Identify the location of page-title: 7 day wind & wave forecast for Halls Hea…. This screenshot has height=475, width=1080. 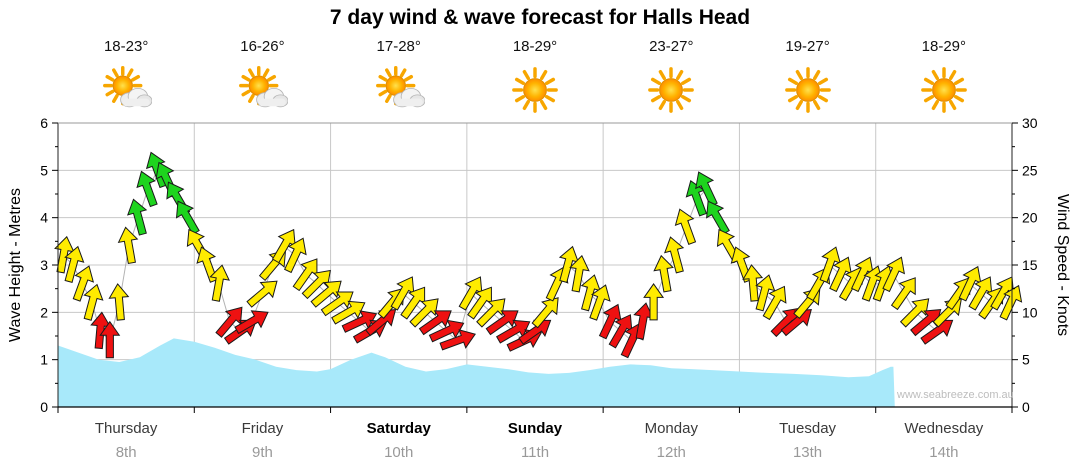
(540, 17).